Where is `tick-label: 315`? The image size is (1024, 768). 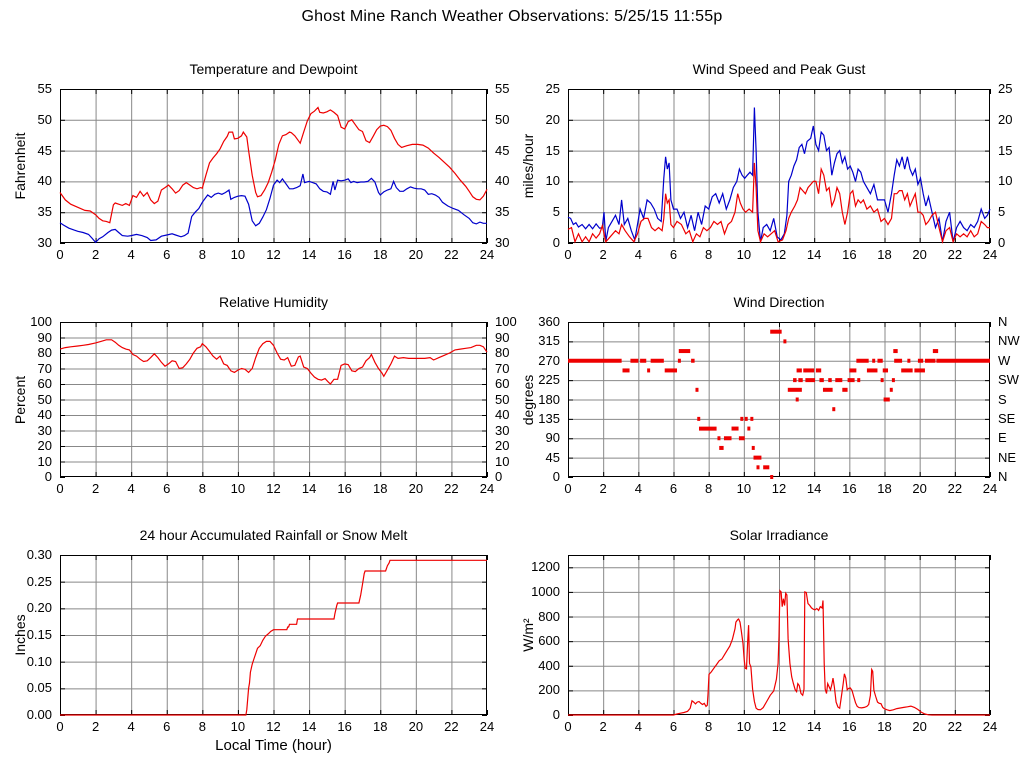 tick-label: 315 is located at coordinates (549, 341).